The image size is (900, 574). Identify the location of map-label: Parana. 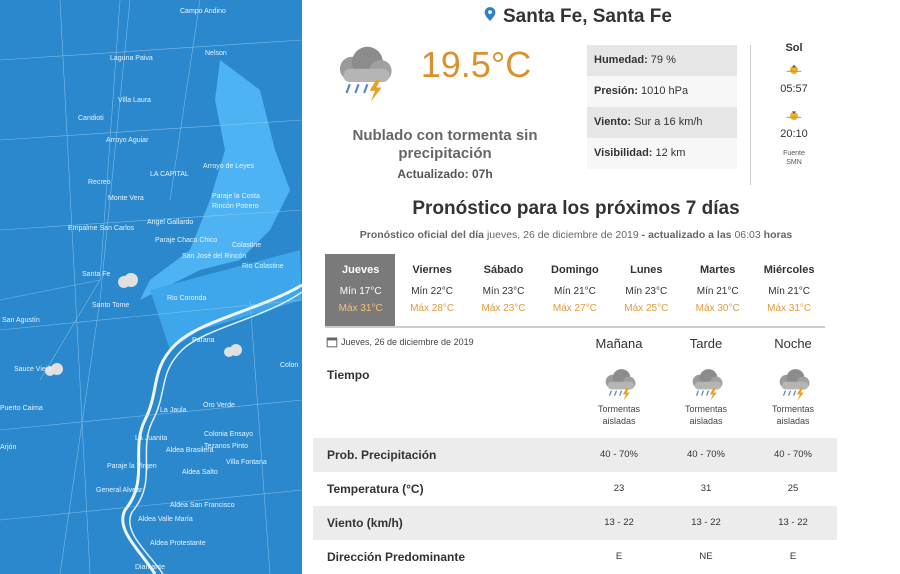
(203, 340).